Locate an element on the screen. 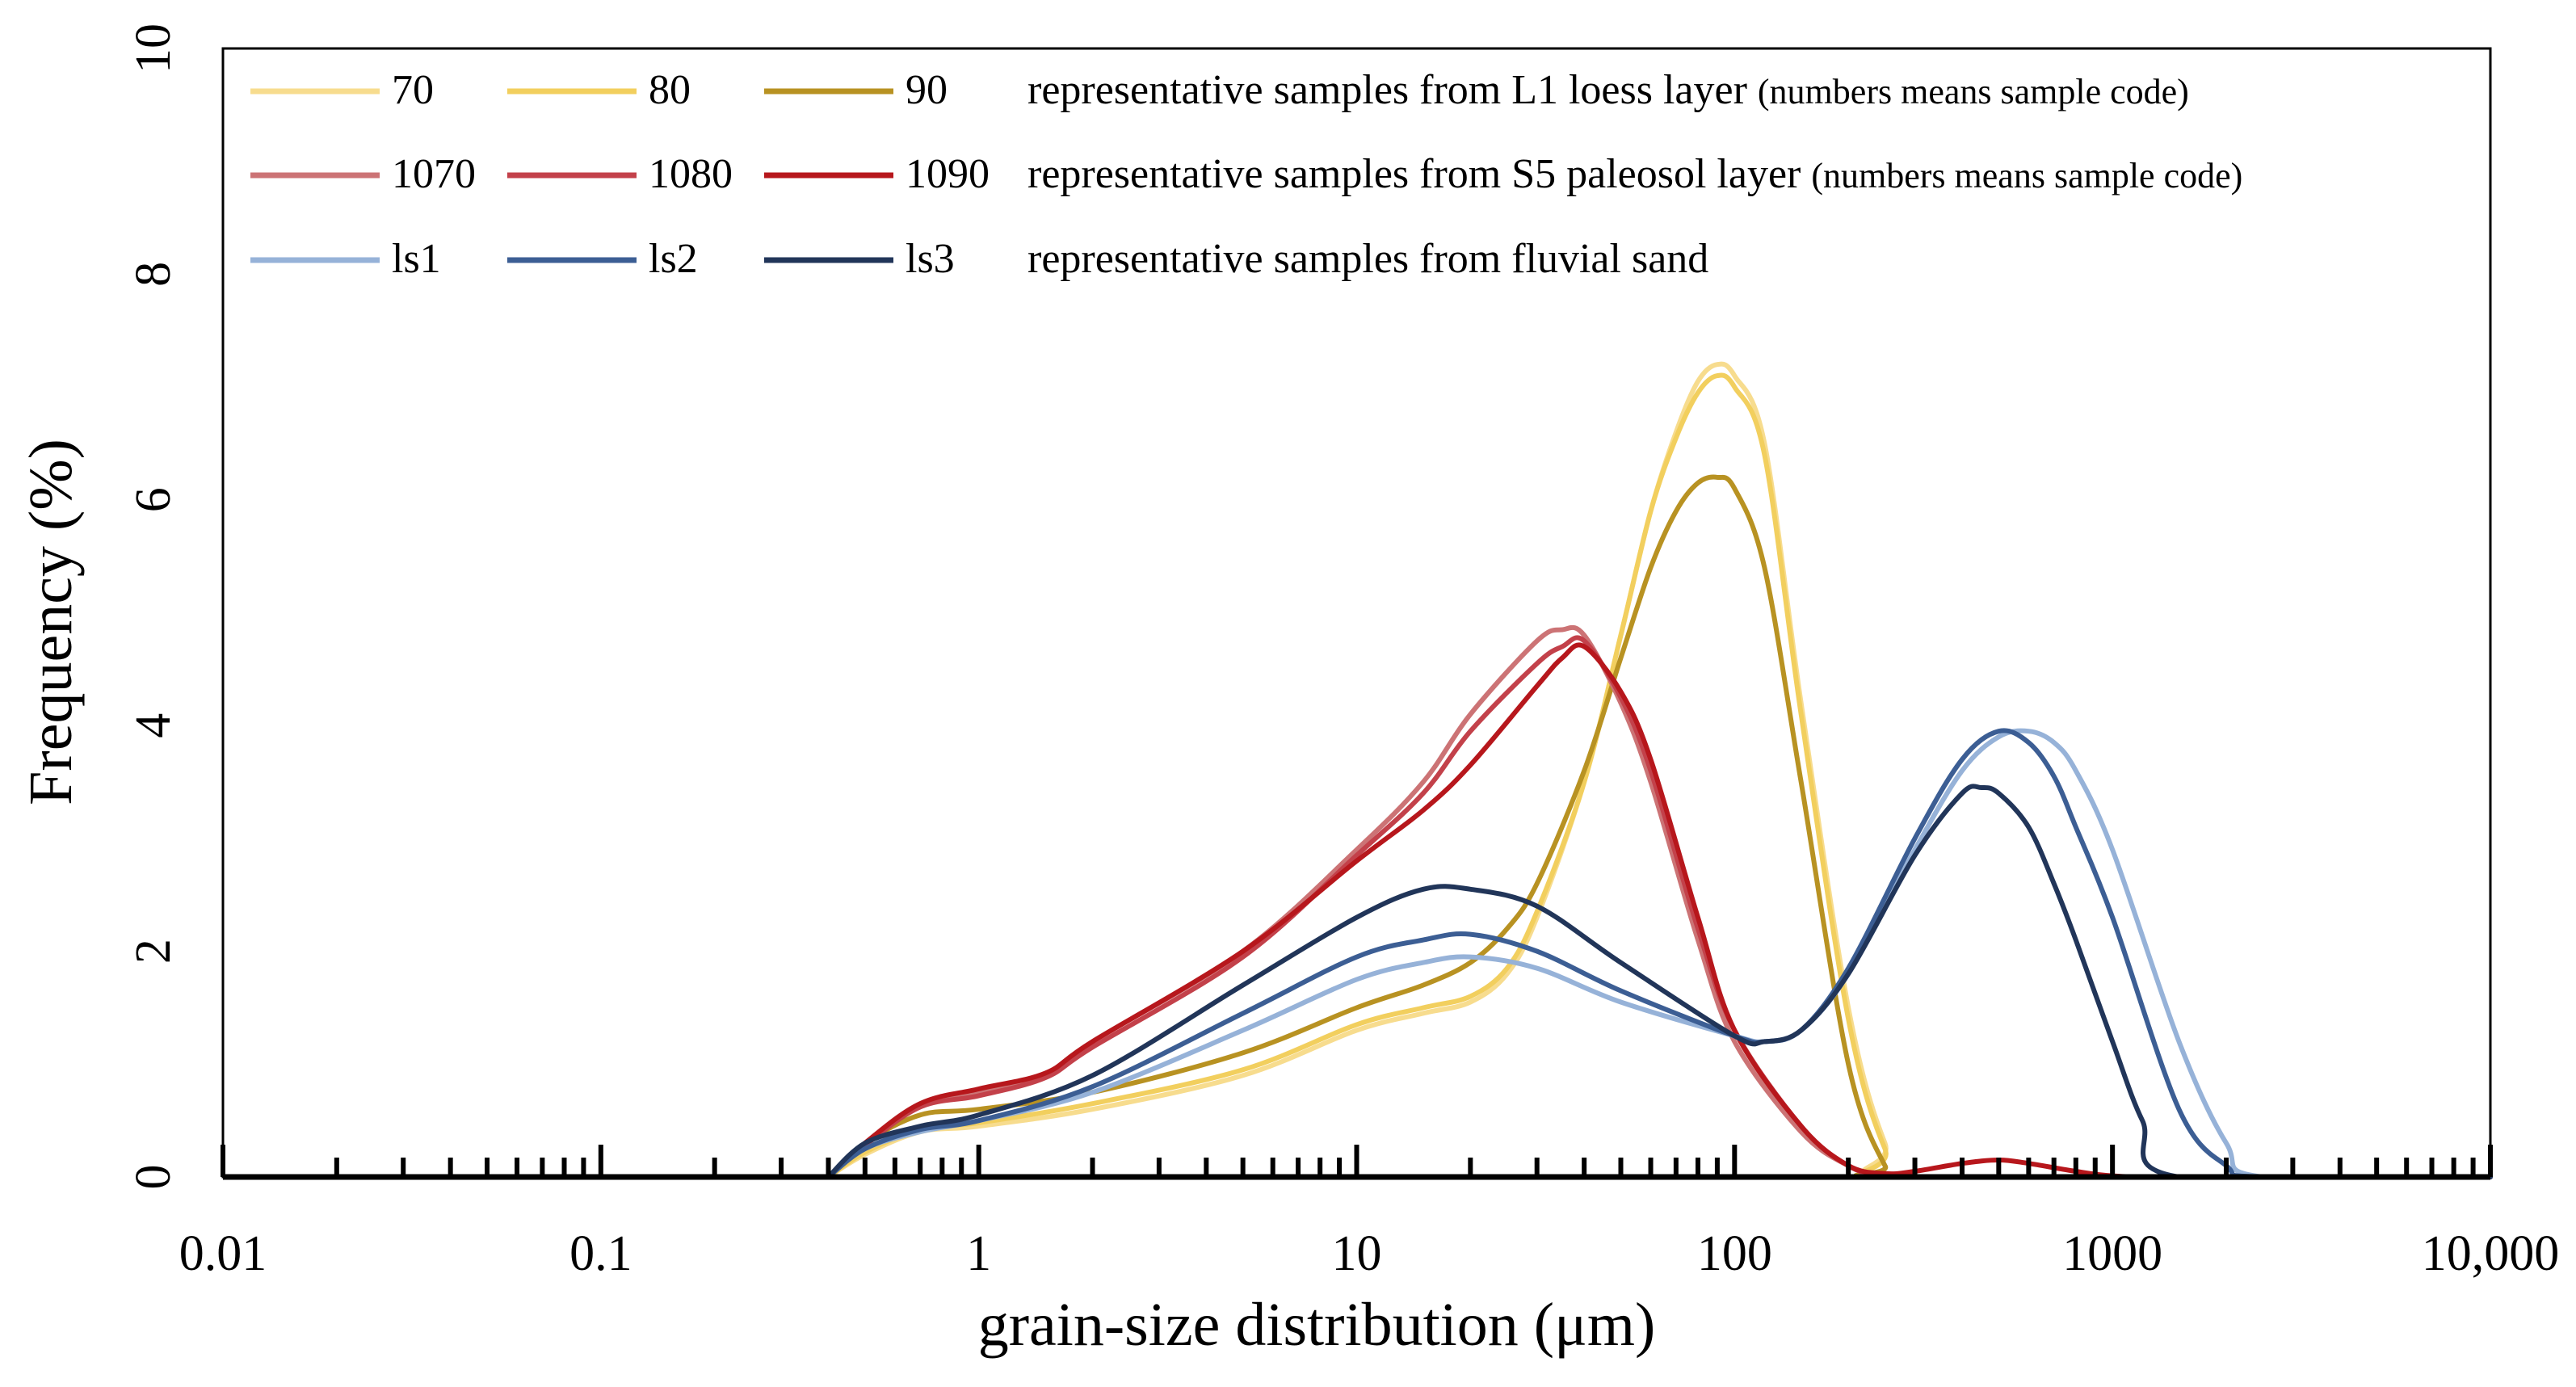 This screenshot has height=1387, width=2576. y-tick-label: 4 is located at coordinates (153, 725).